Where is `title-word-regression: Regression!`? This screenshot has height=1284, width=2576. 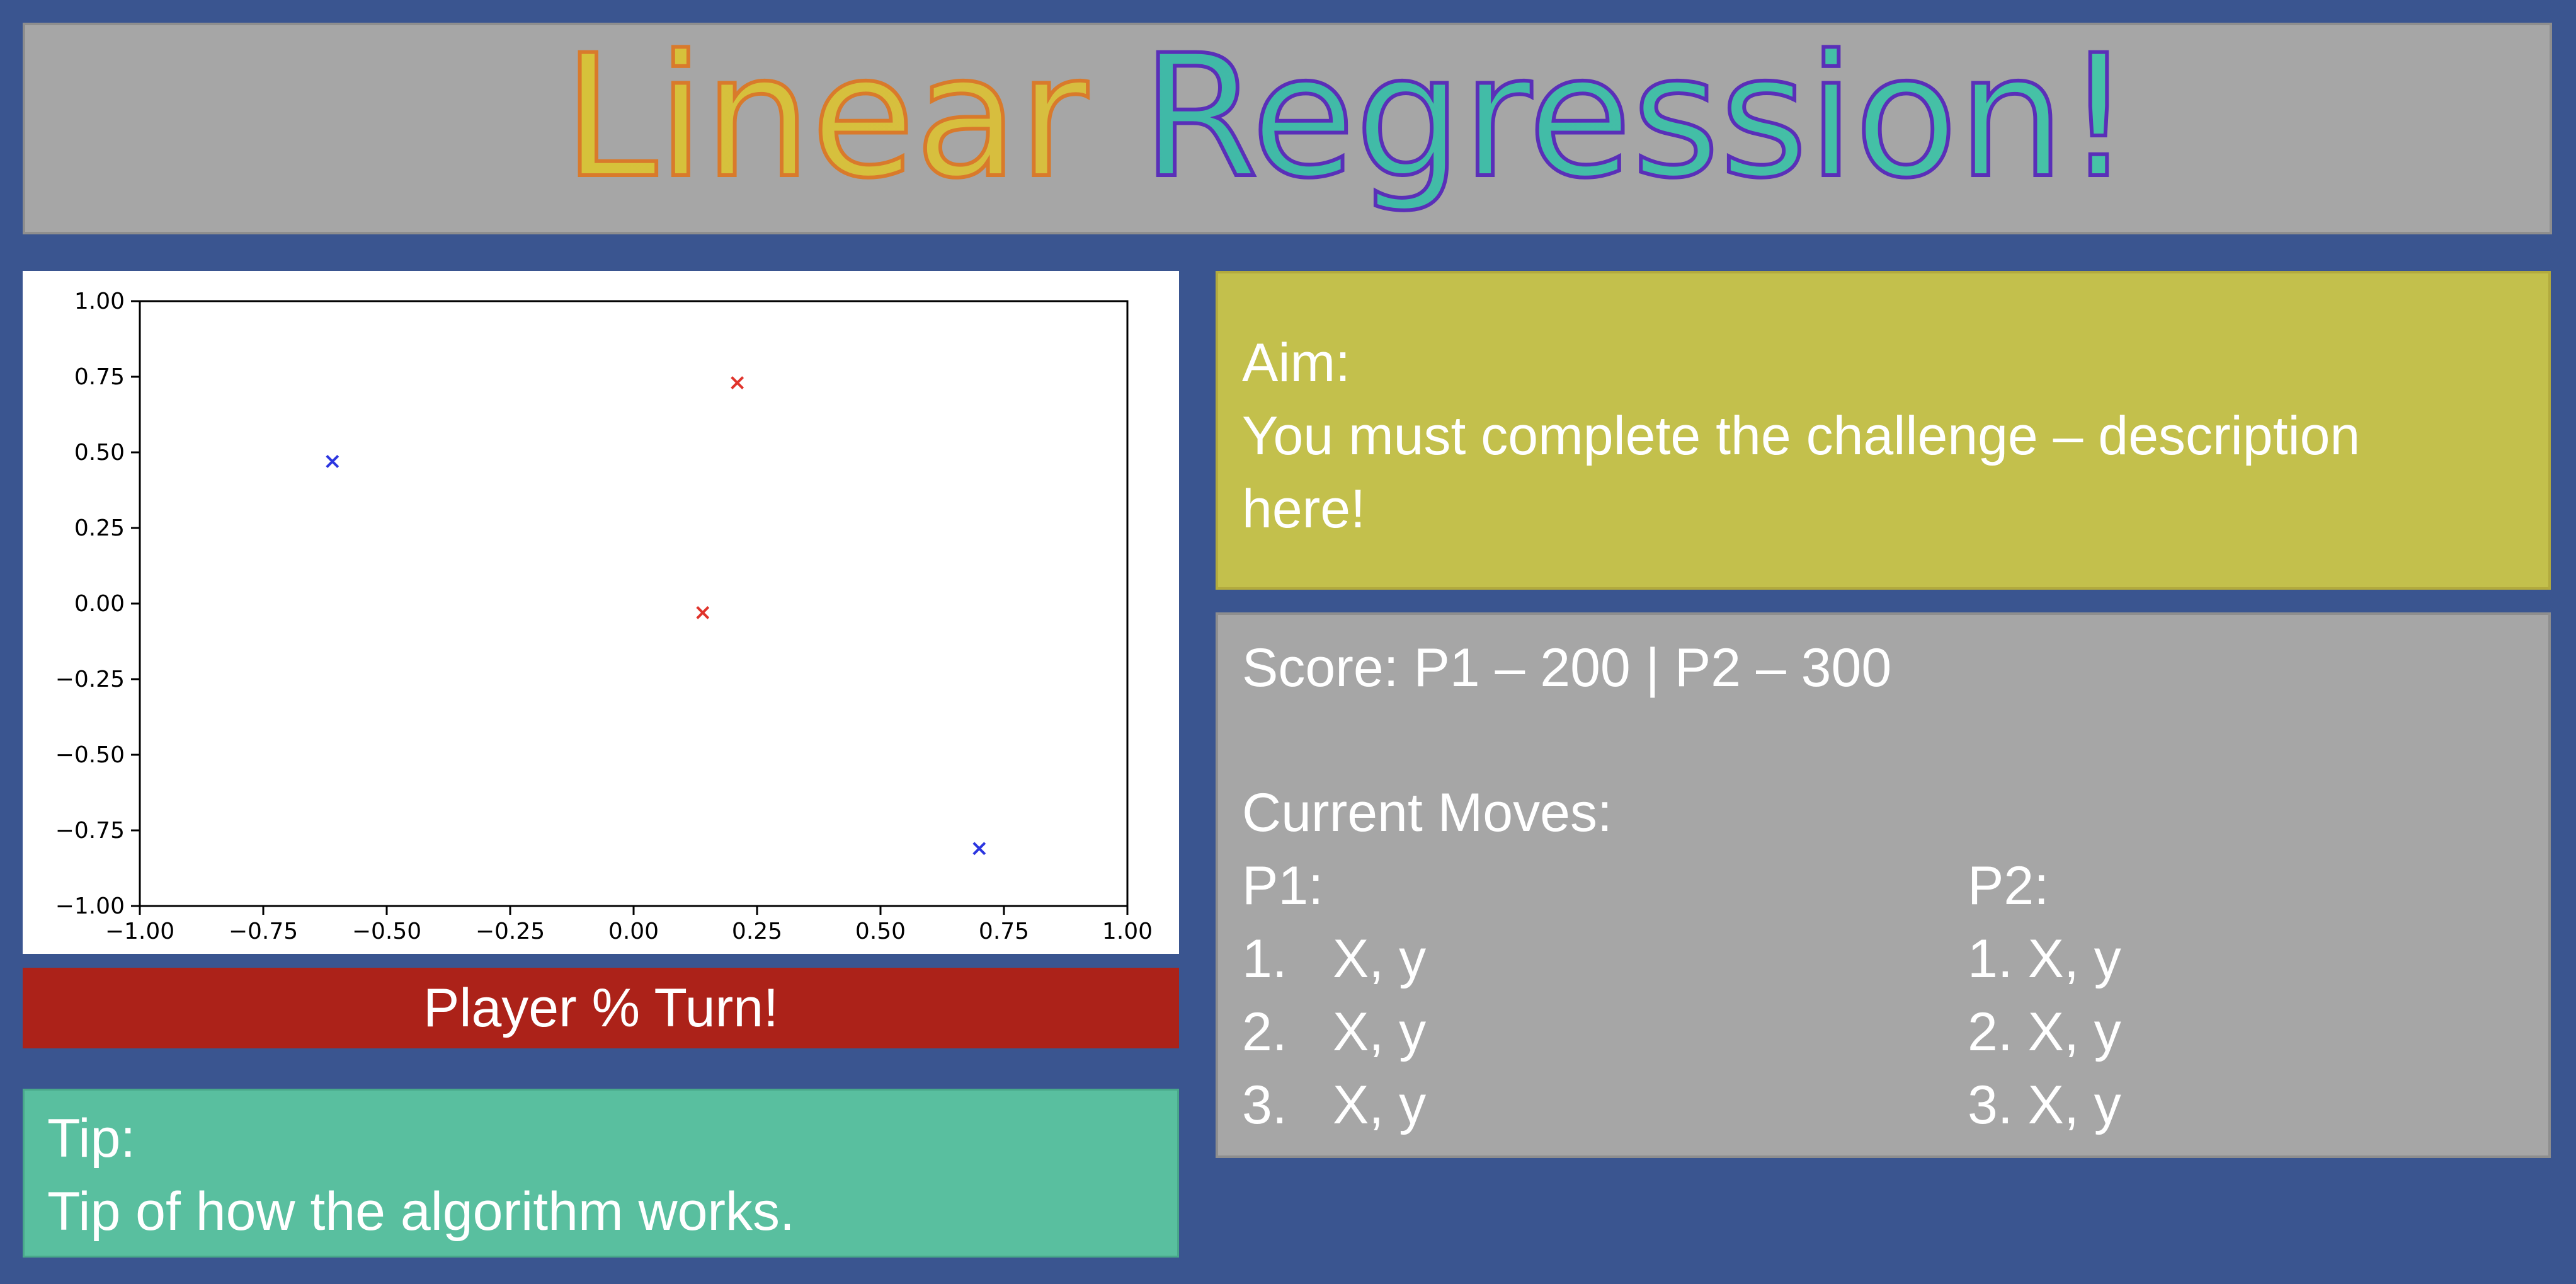 title-word-regression: Regression! is located at coordinates (1636, 120).